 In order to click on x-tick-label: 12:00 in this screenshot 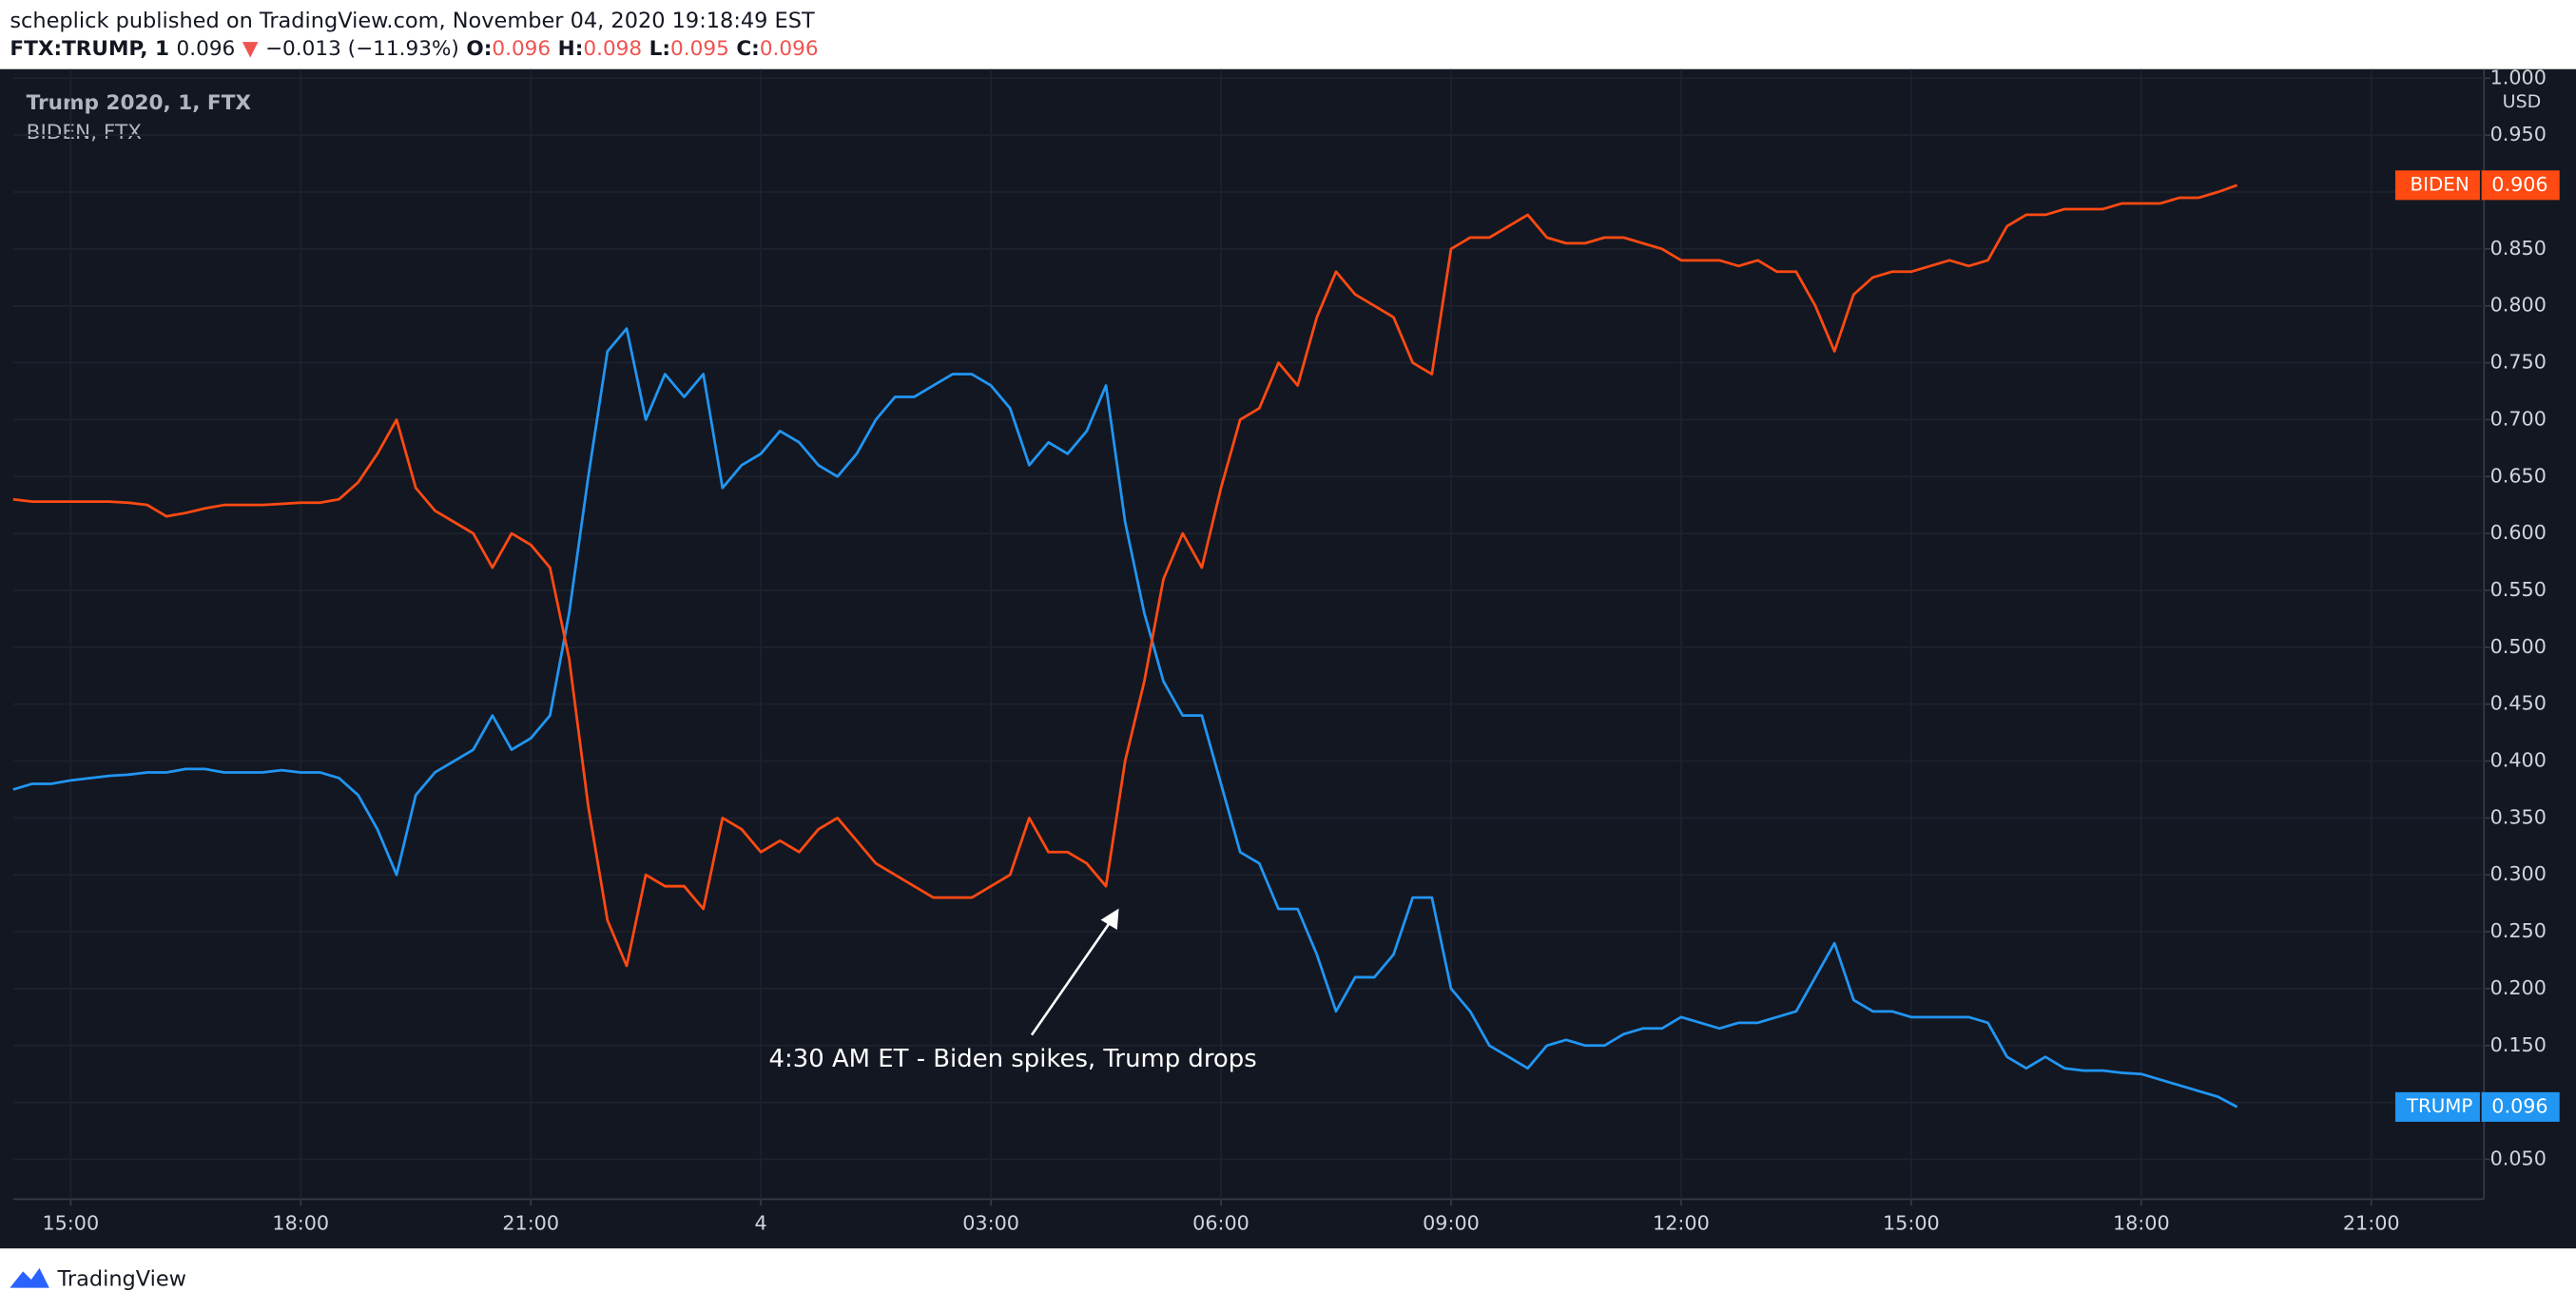, I will do `click(1681, 1222)`.